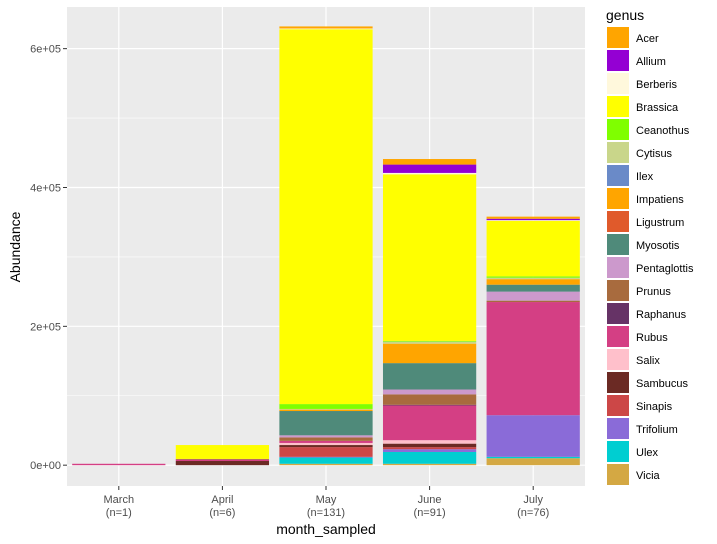 The height and width of the screenshot is (544, 717). What do you see at coordinates (119, 500) in the screenshot?
I see `x-tick-label: March` at bounding box center [119, 500].